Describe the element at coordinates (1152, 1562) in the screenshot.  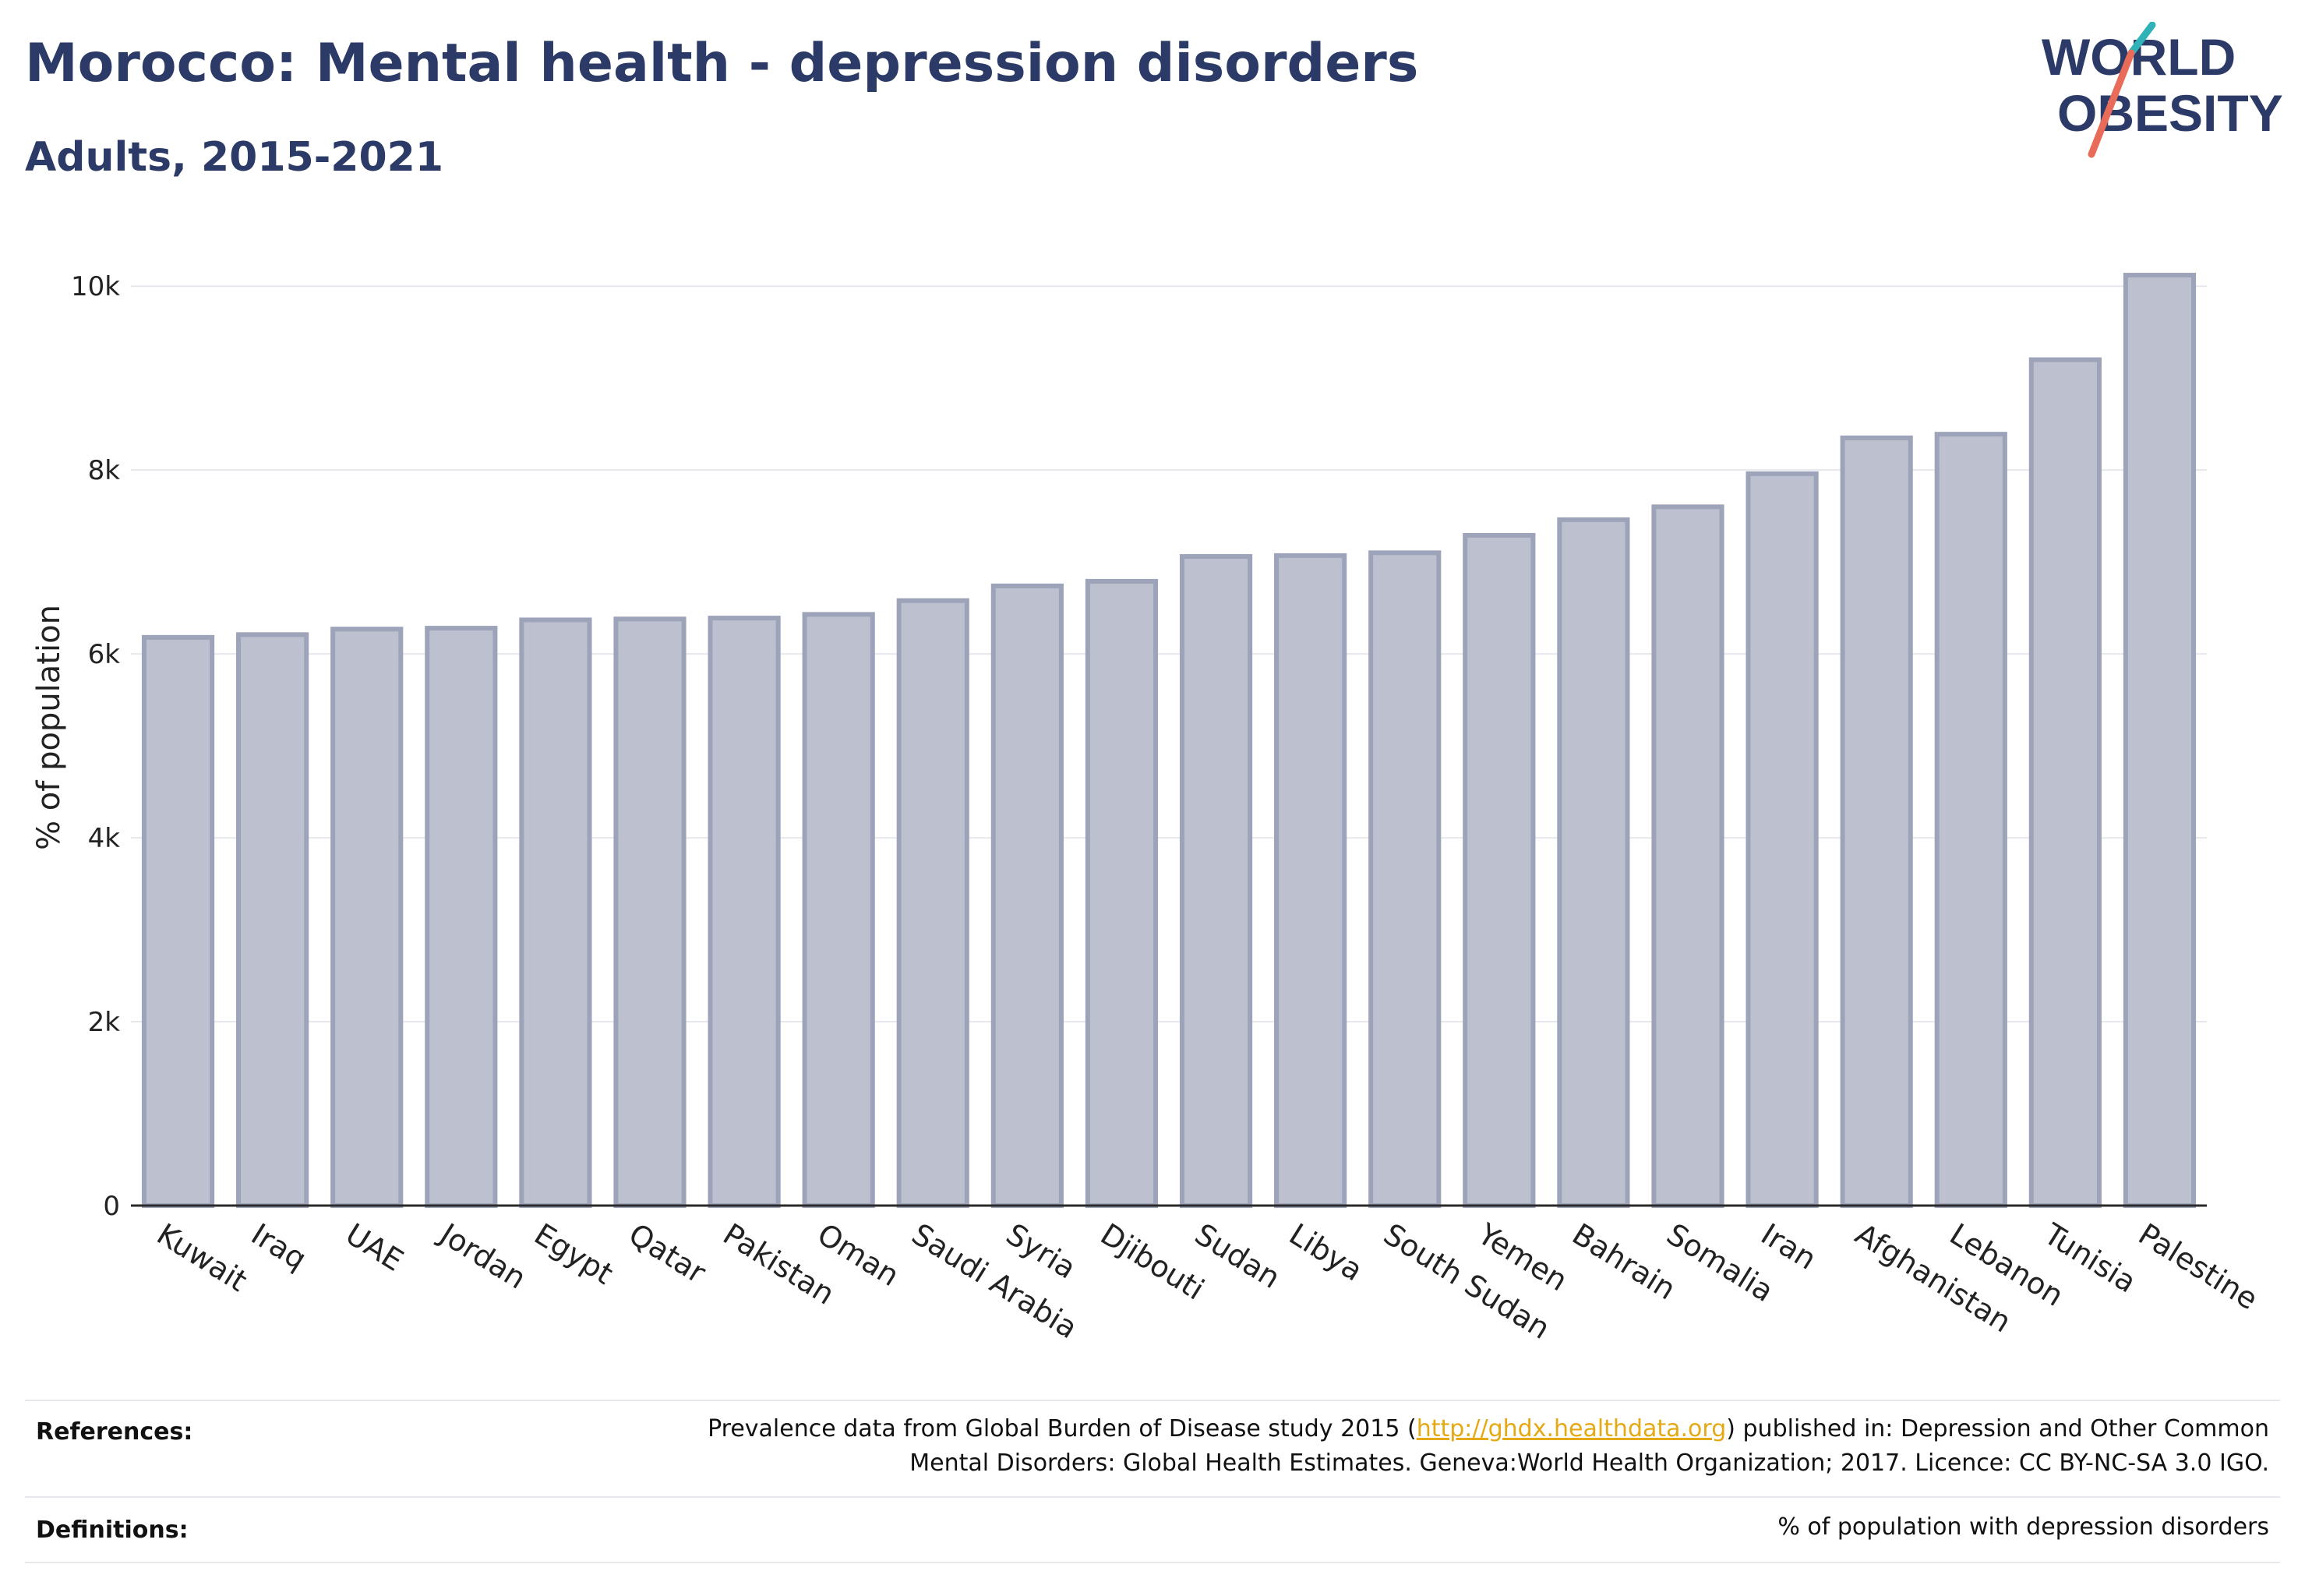
I see `definitions-bottom-divider` at that location.